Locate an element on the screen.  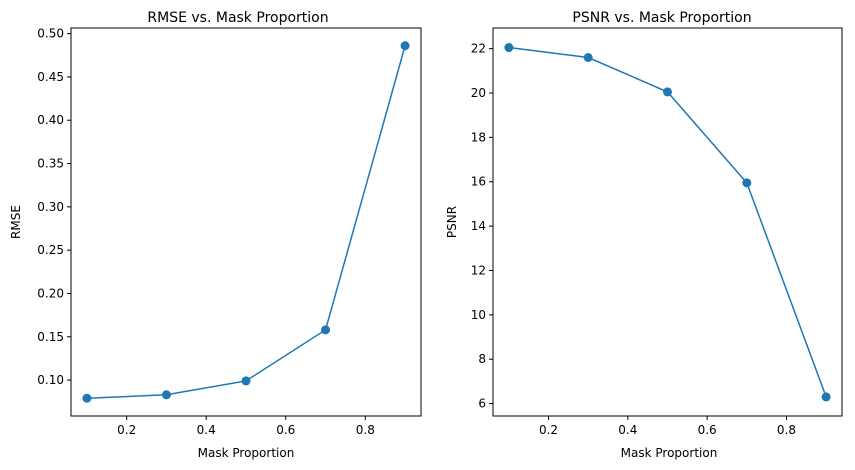
y-tick-label: 18 is located at coordinates (478, 137).